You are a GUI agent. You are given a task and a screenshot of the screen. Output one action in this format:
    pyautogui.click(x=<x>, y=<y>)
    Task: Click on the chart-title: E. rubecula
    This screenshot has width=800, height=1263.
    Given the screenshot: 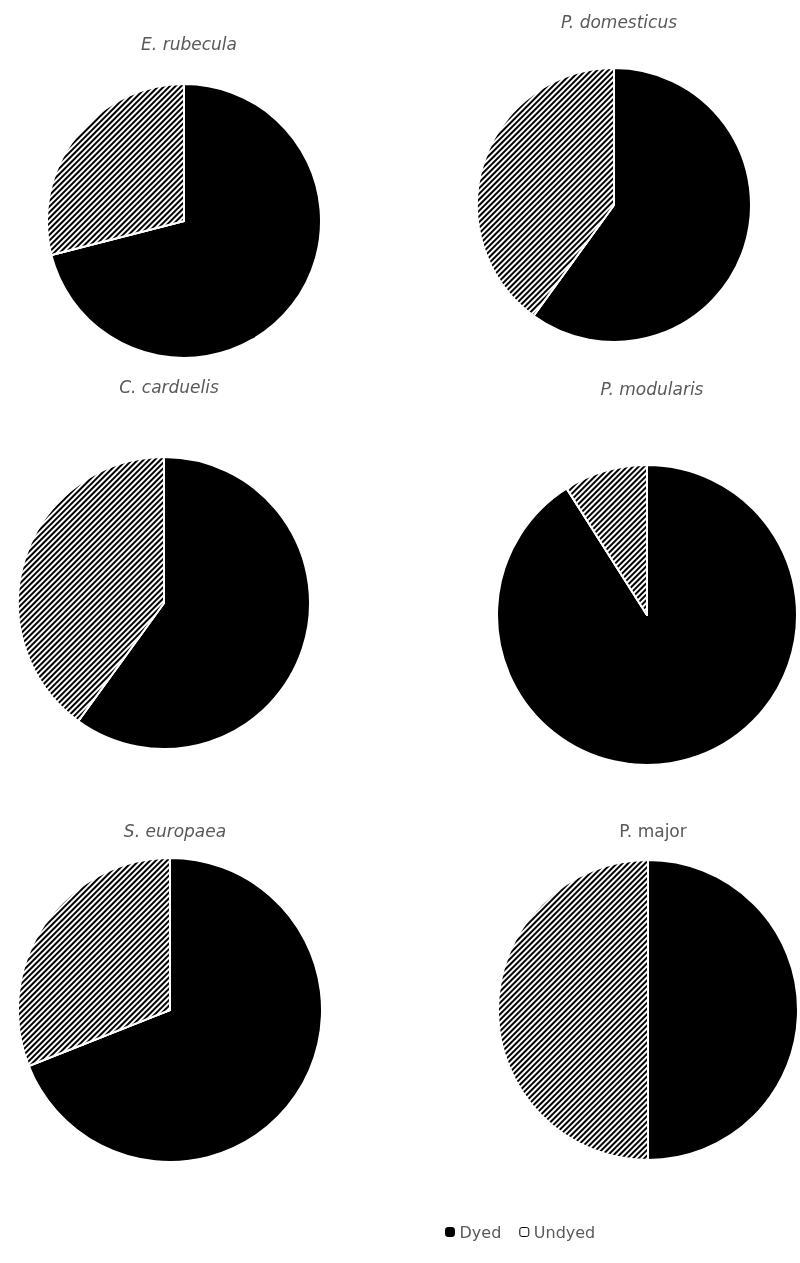 What is the action you would take?
    pyautogui.click(x=189, y=43)
    